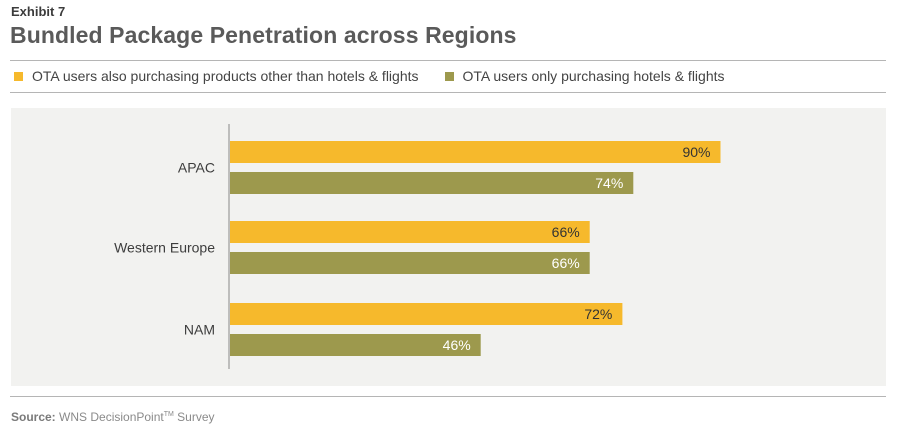  What do you see at coordinates (199, 330) in the screenshot?
I see `category-label: NAM` at bounding box center [199, 330].